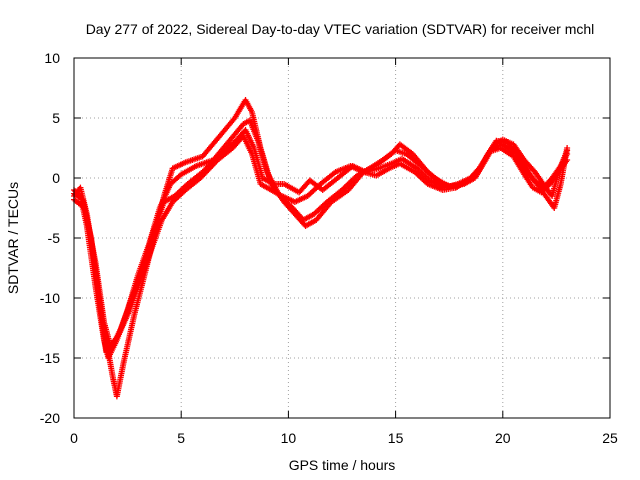  What do you see at coordinates (54, 238) in the screenshot?
I see `y-tick-label: -5` at bounding box center [54, 238].